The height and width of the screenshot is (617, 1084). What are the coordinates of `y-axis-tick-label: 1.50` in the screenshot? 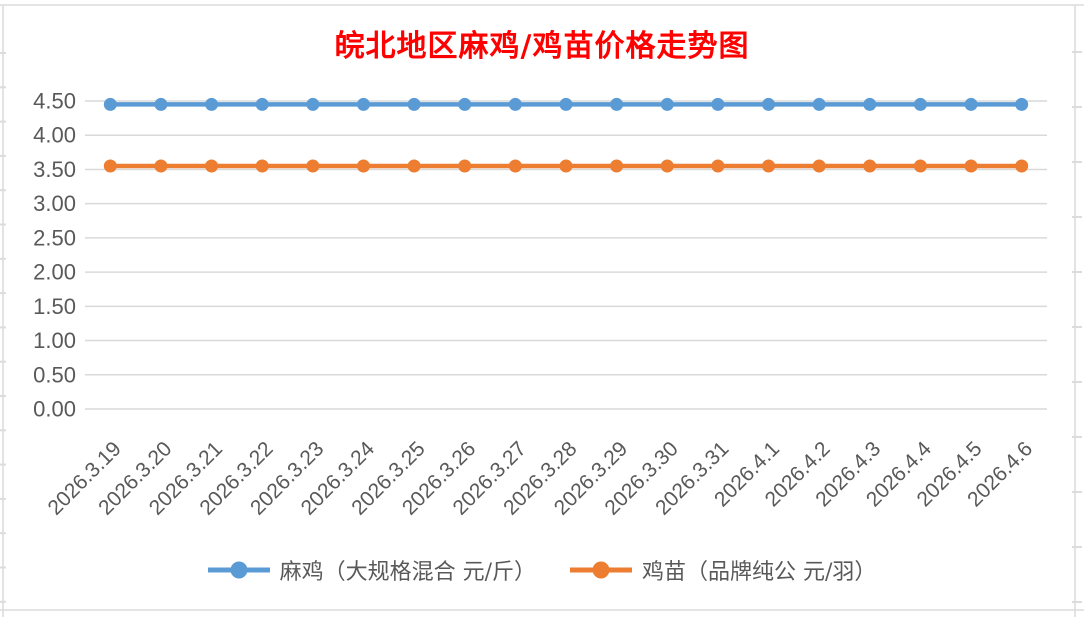 It's located at (54, 306).